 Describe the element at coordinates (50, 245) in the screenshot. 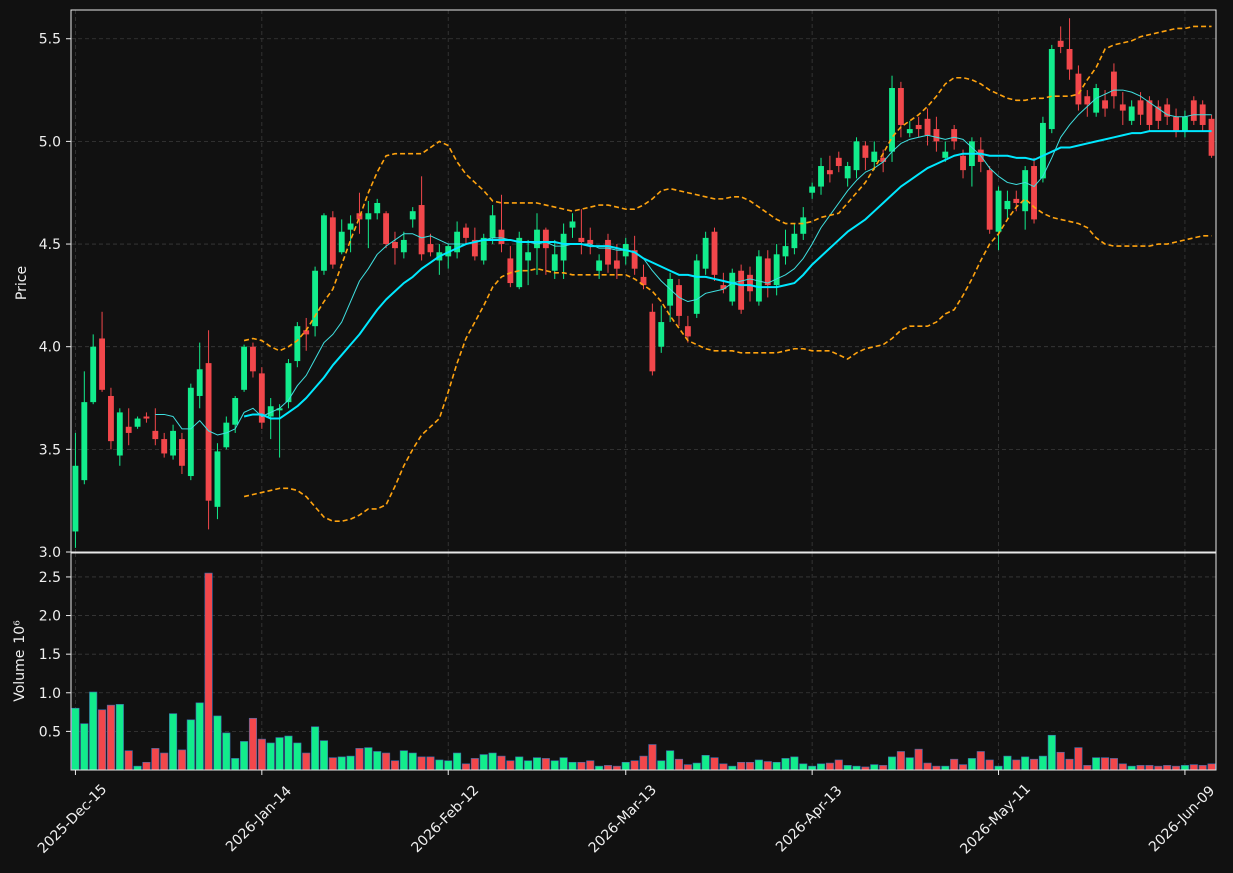

I see `y-tick-label: 4.5` at that location.